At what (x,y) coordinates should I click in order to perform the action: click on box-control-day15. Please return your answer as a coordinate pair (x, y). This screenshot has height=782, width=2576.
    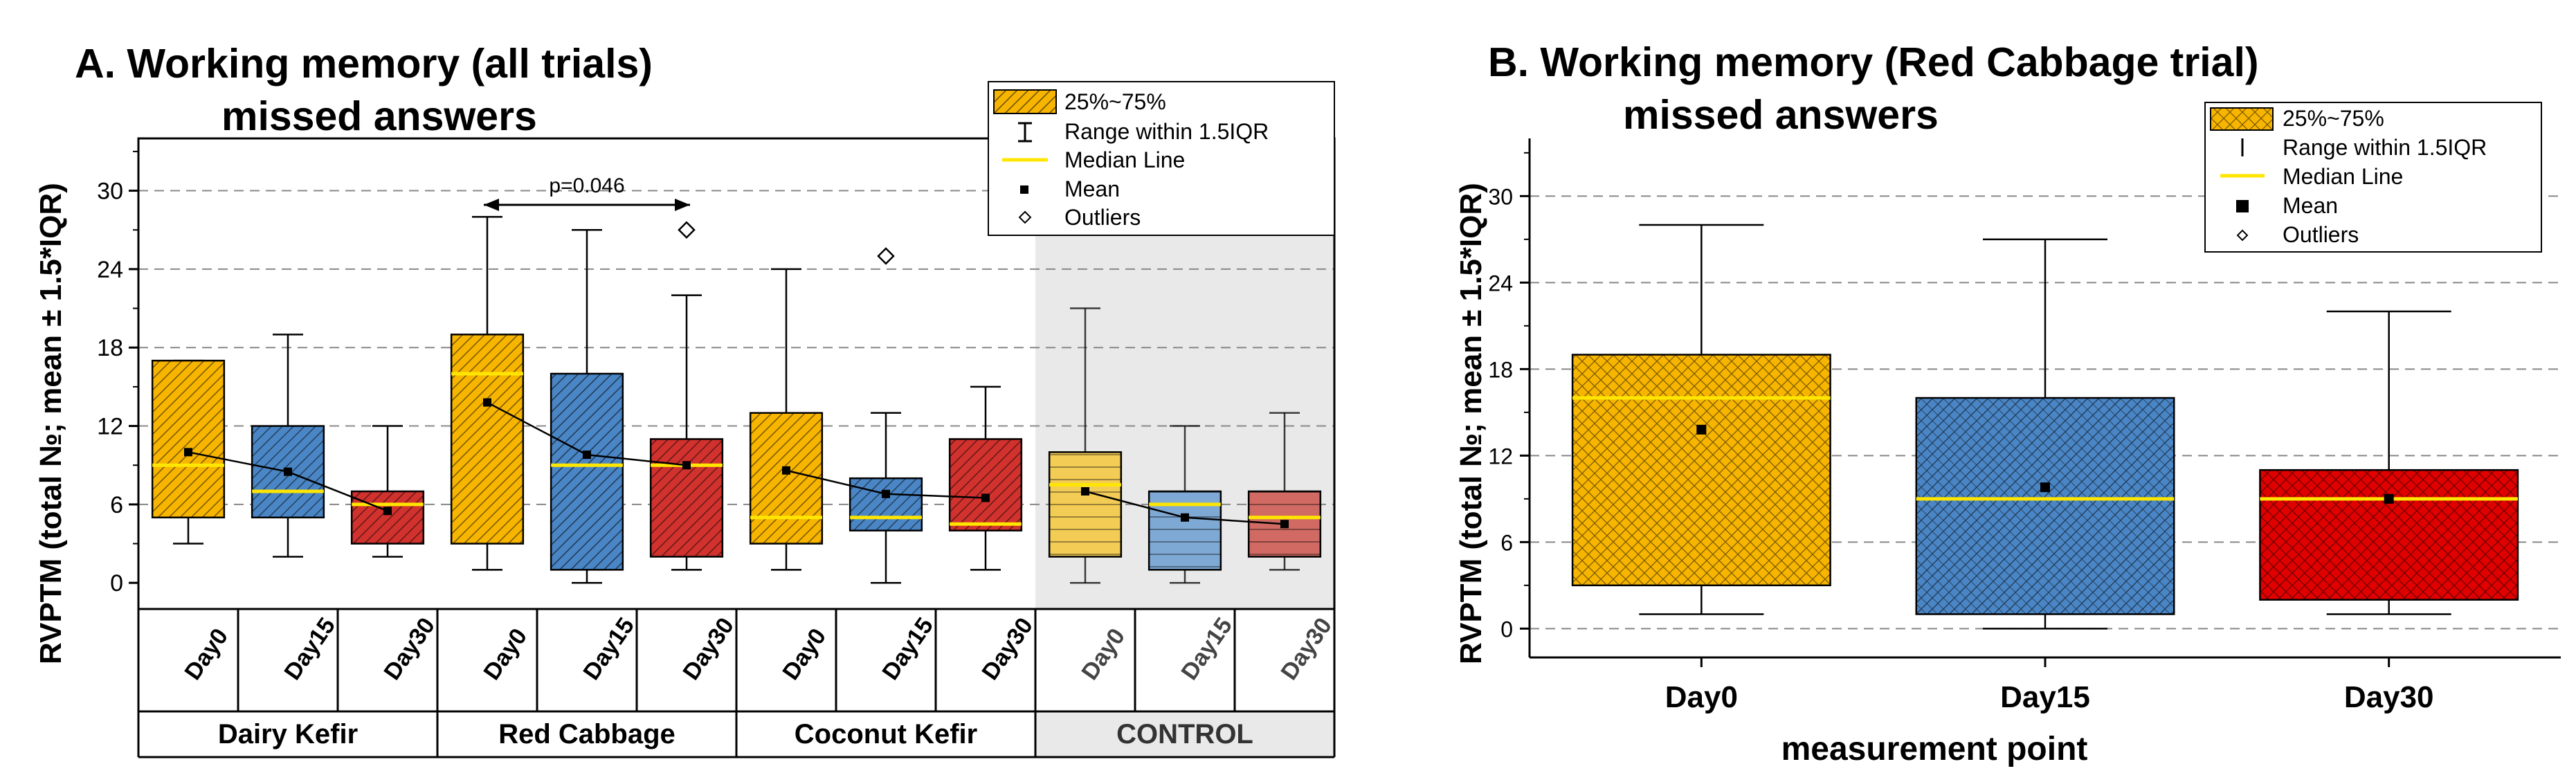
    Looking at the image, I should click on (1185, 505).